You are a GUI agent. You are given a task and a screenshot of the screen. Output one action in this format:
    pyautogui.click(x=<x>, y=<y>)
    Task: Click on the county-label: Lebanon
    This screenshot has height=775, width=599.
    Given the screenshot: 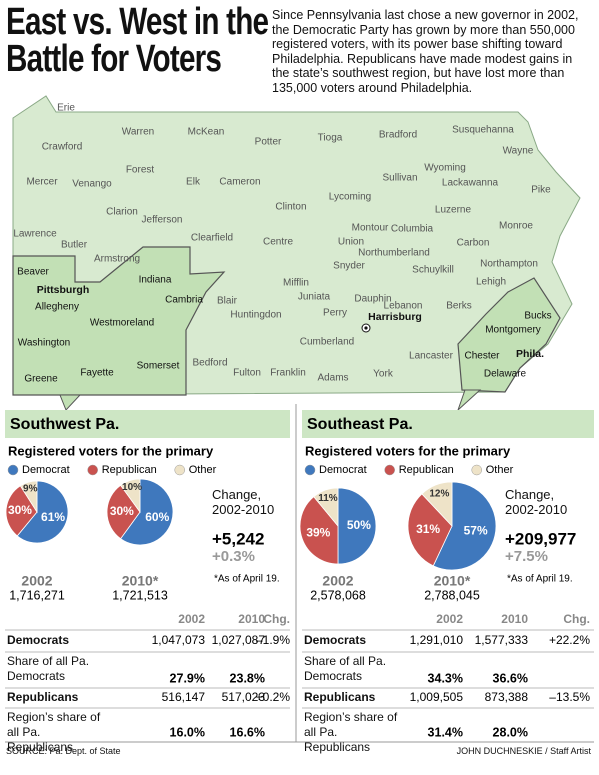 What is the action you would take?
    pyautogui.click(x=403, y=306)
    